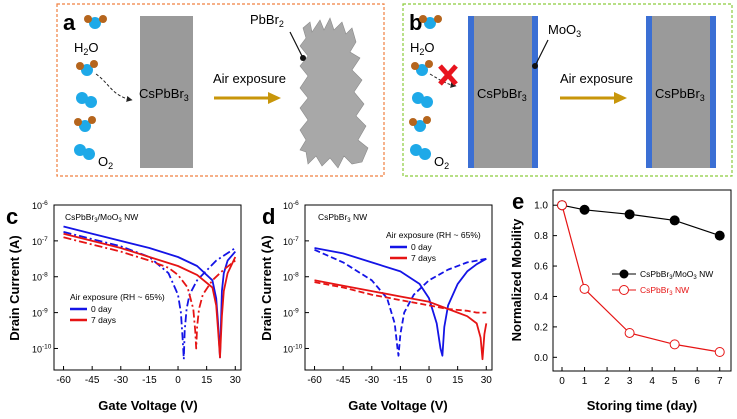  I want to click on y-tick-label: 0.4, so click(541, 297).